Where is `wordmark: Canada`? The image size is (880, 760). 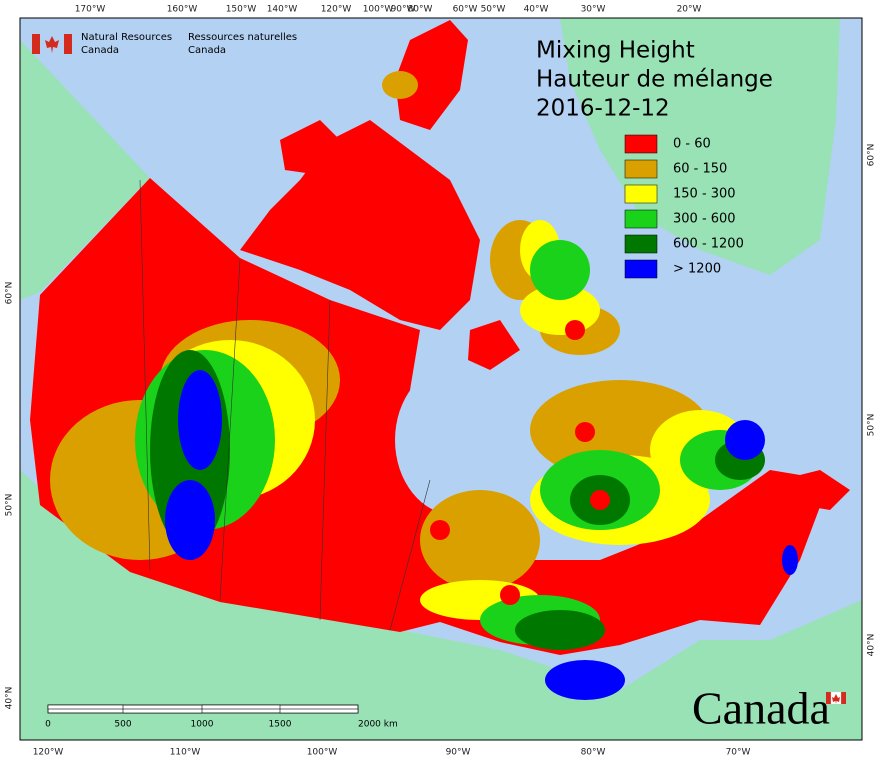 wordmark: Canada is located at coordinates (769, 708).